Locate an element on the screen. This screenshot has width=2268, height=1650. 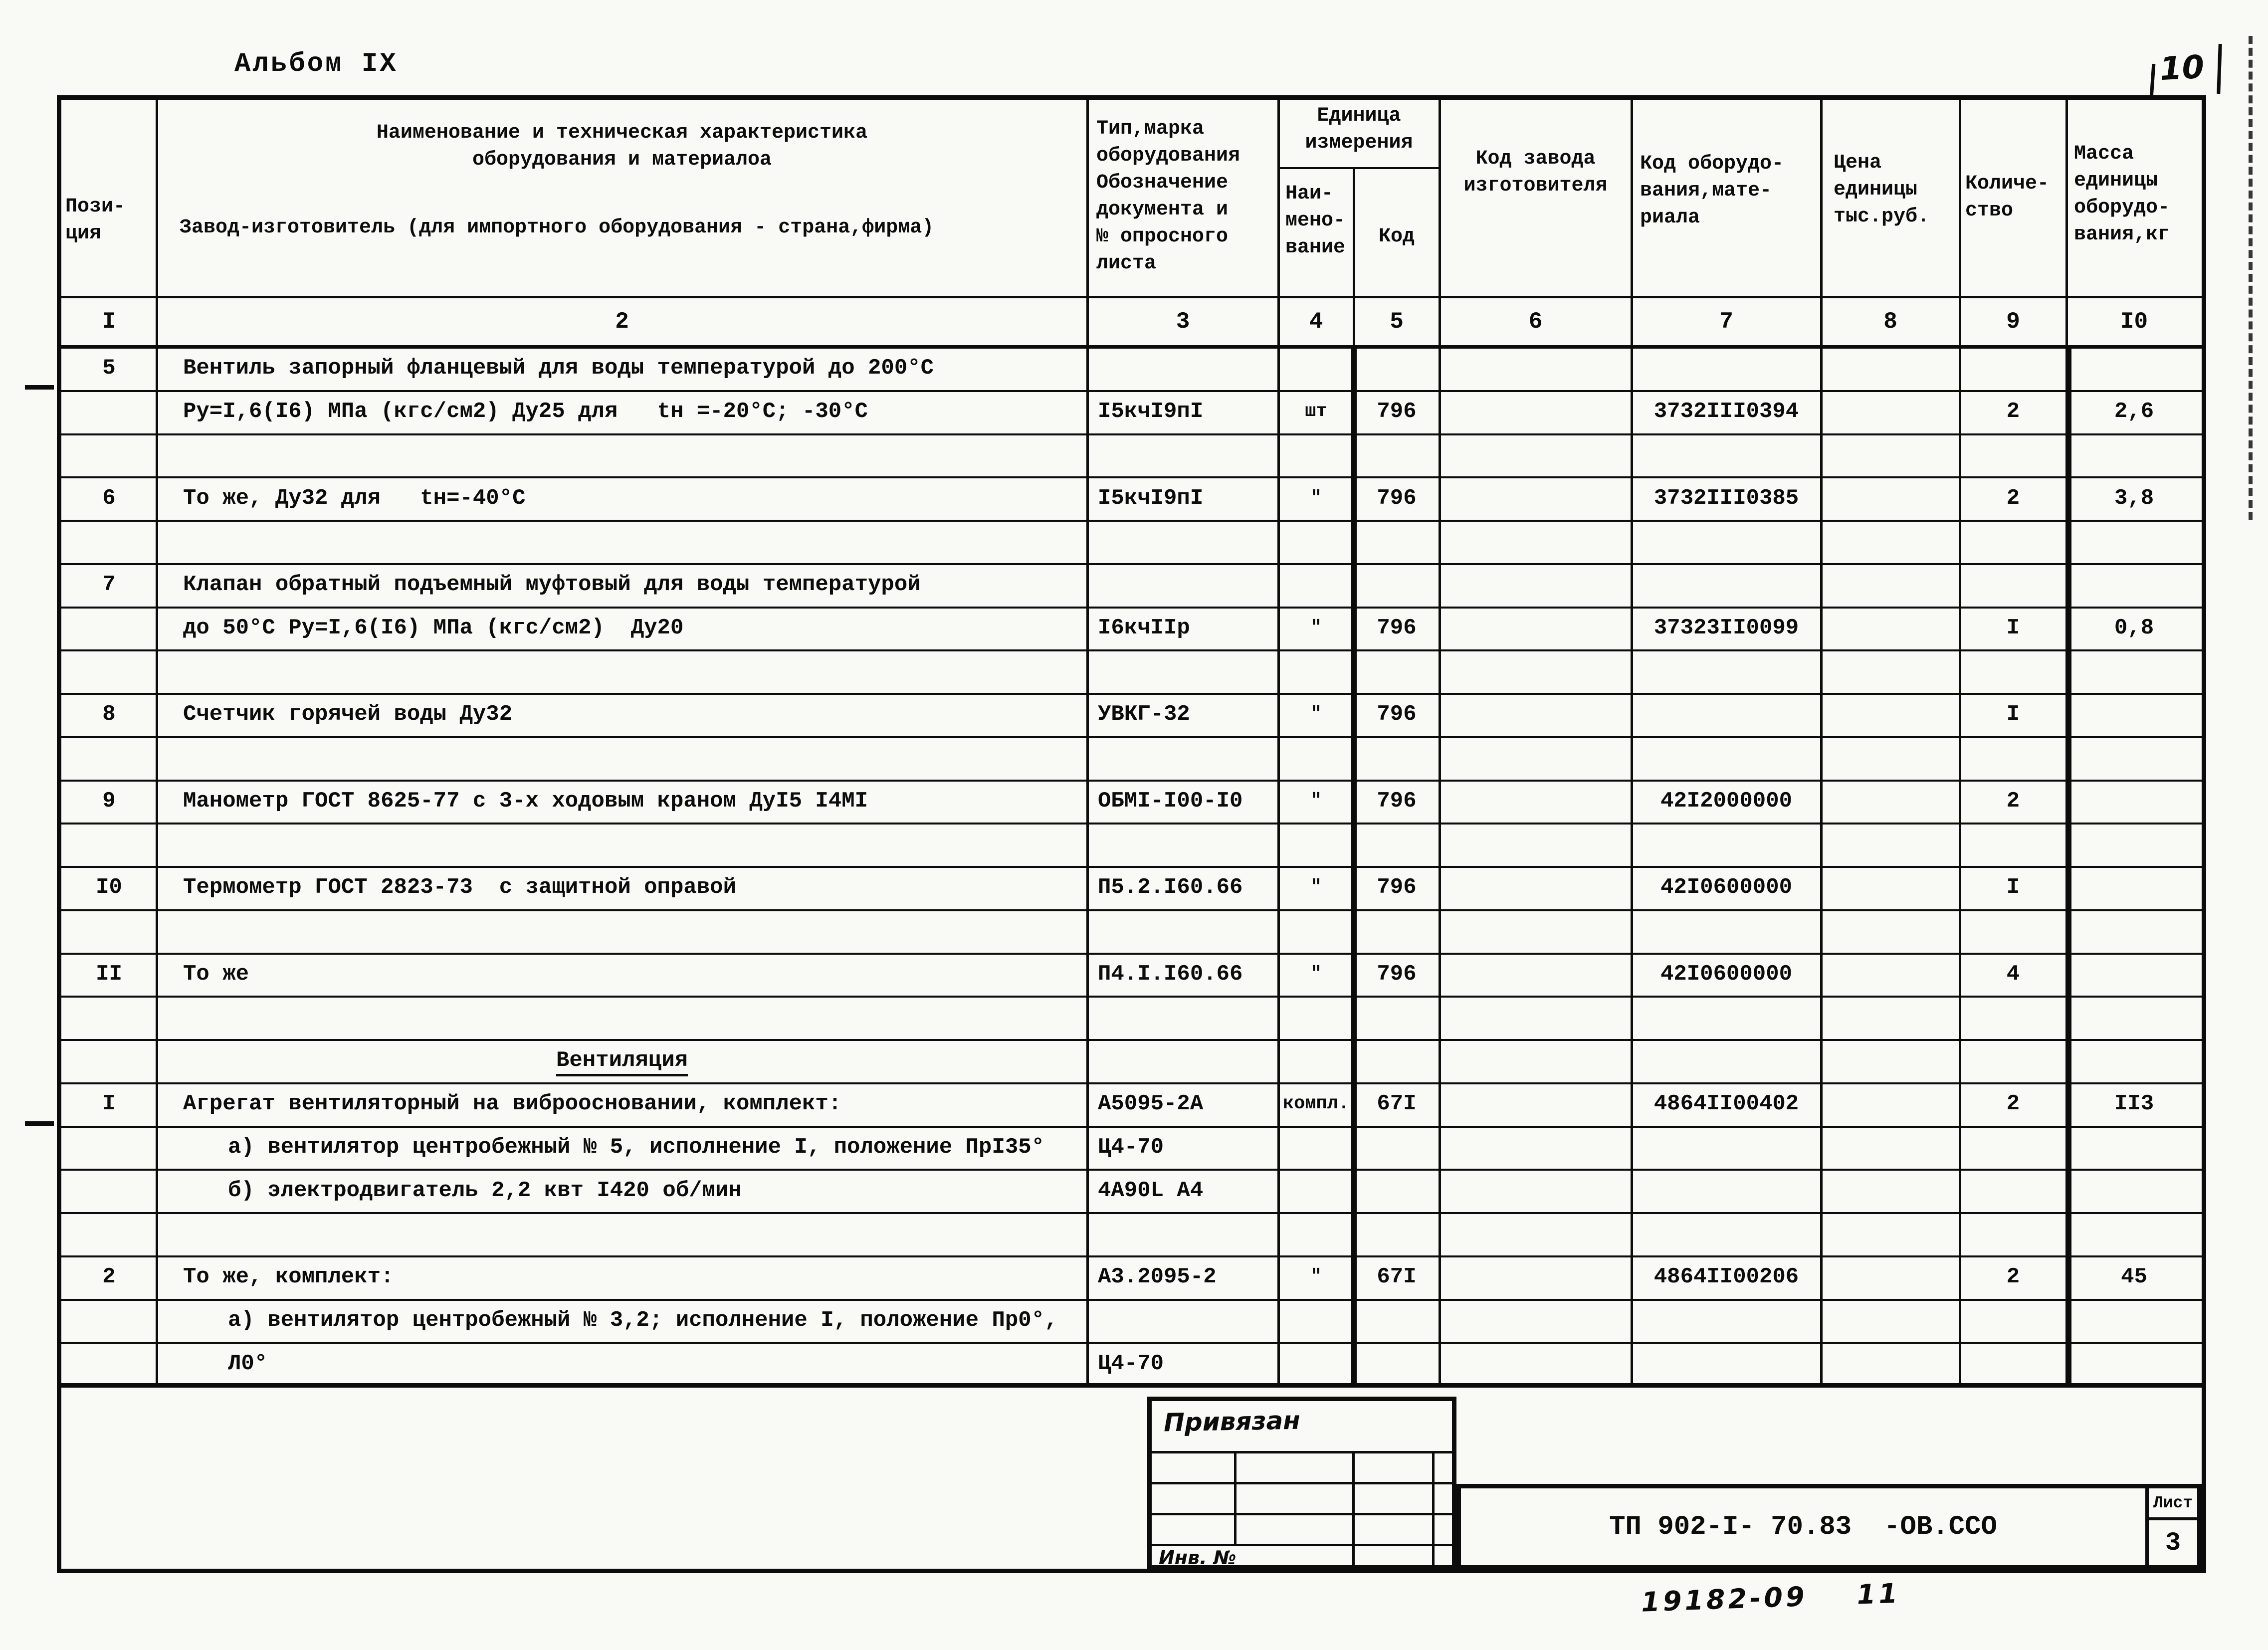
cell-pos: 9 is located at coordinates (109, 801).